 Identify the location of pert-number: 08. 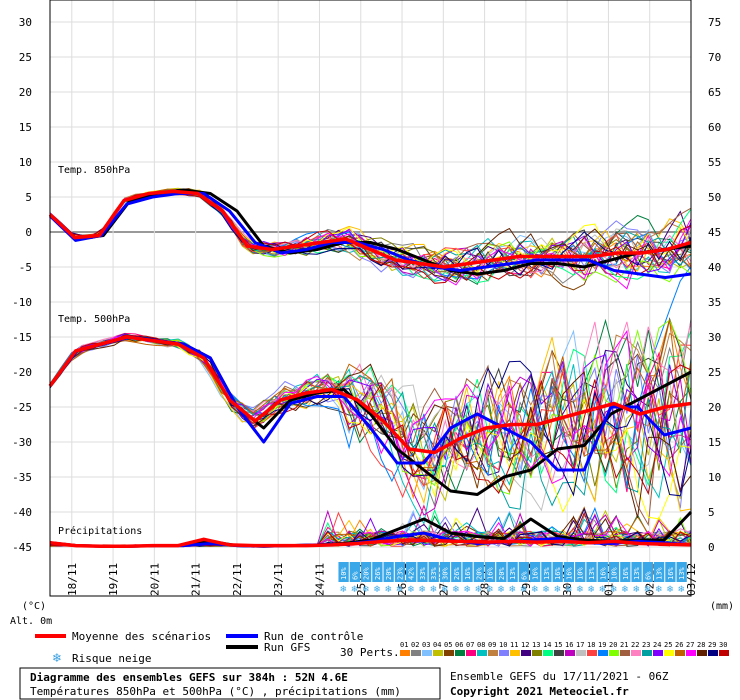
(481, 645).